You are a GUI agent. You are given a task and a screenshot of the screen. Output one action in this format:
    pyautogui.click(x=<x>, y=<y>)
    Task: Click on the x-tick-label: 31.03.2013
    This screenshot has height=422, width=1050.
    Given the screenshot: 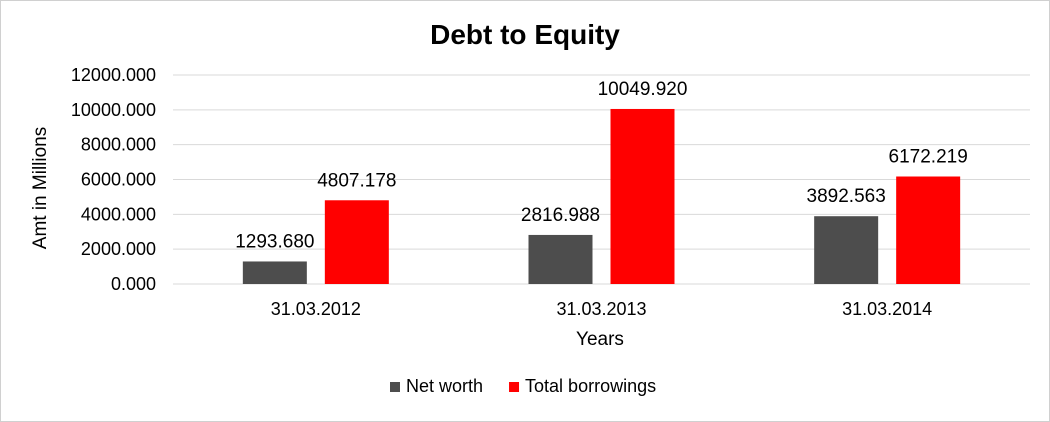 What is the action you would take?
    pyautogui.click(x=601, y=309)
    